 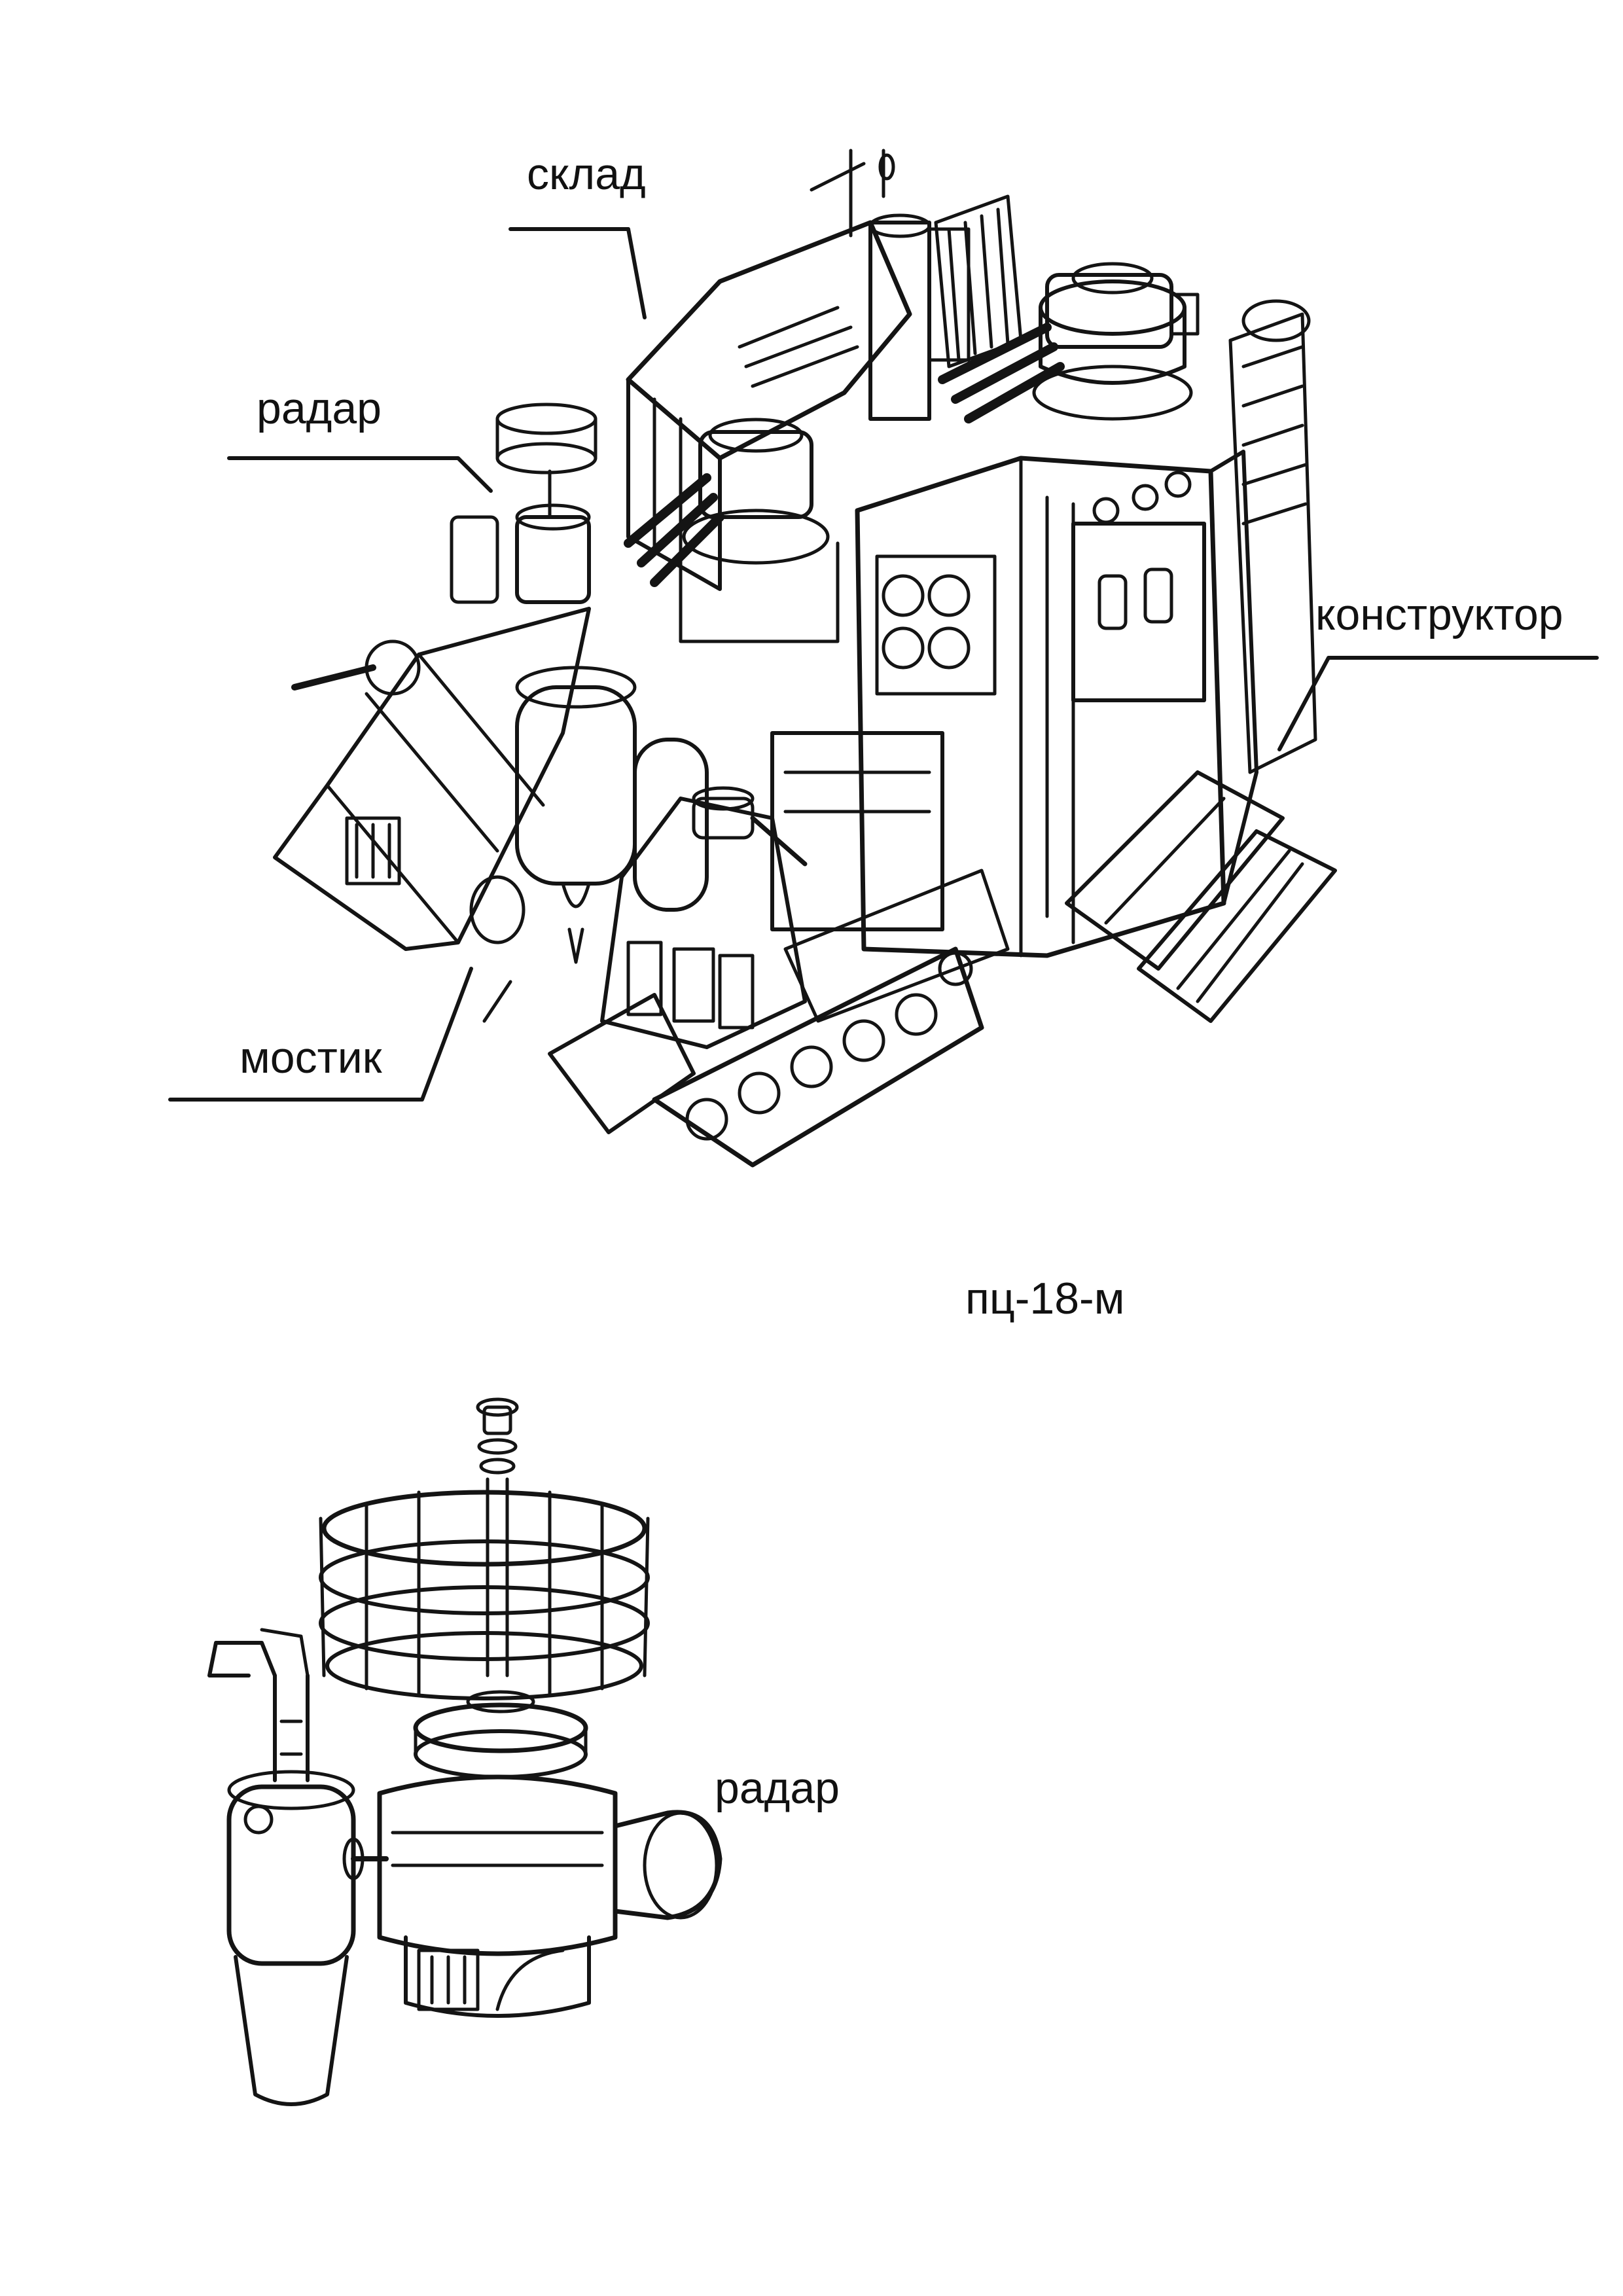 What do you see at coordinates (825, 370) in the screenshot?
I see `warehouse-block` at bounding box center [825, 370].